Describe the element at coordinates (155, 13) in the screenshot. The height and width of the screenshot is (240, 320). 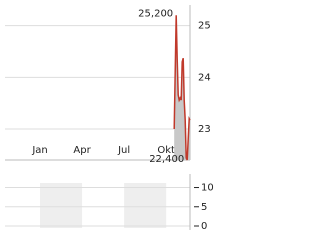
I see `annotation: 25,200` at that location.